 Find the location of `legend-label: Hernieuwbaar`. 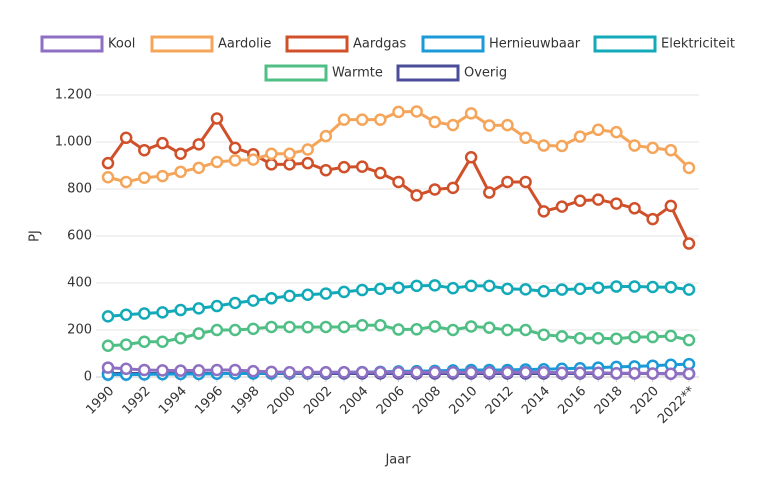

legend-label: Hernieuwbaar is located at coordinates (535, 44).